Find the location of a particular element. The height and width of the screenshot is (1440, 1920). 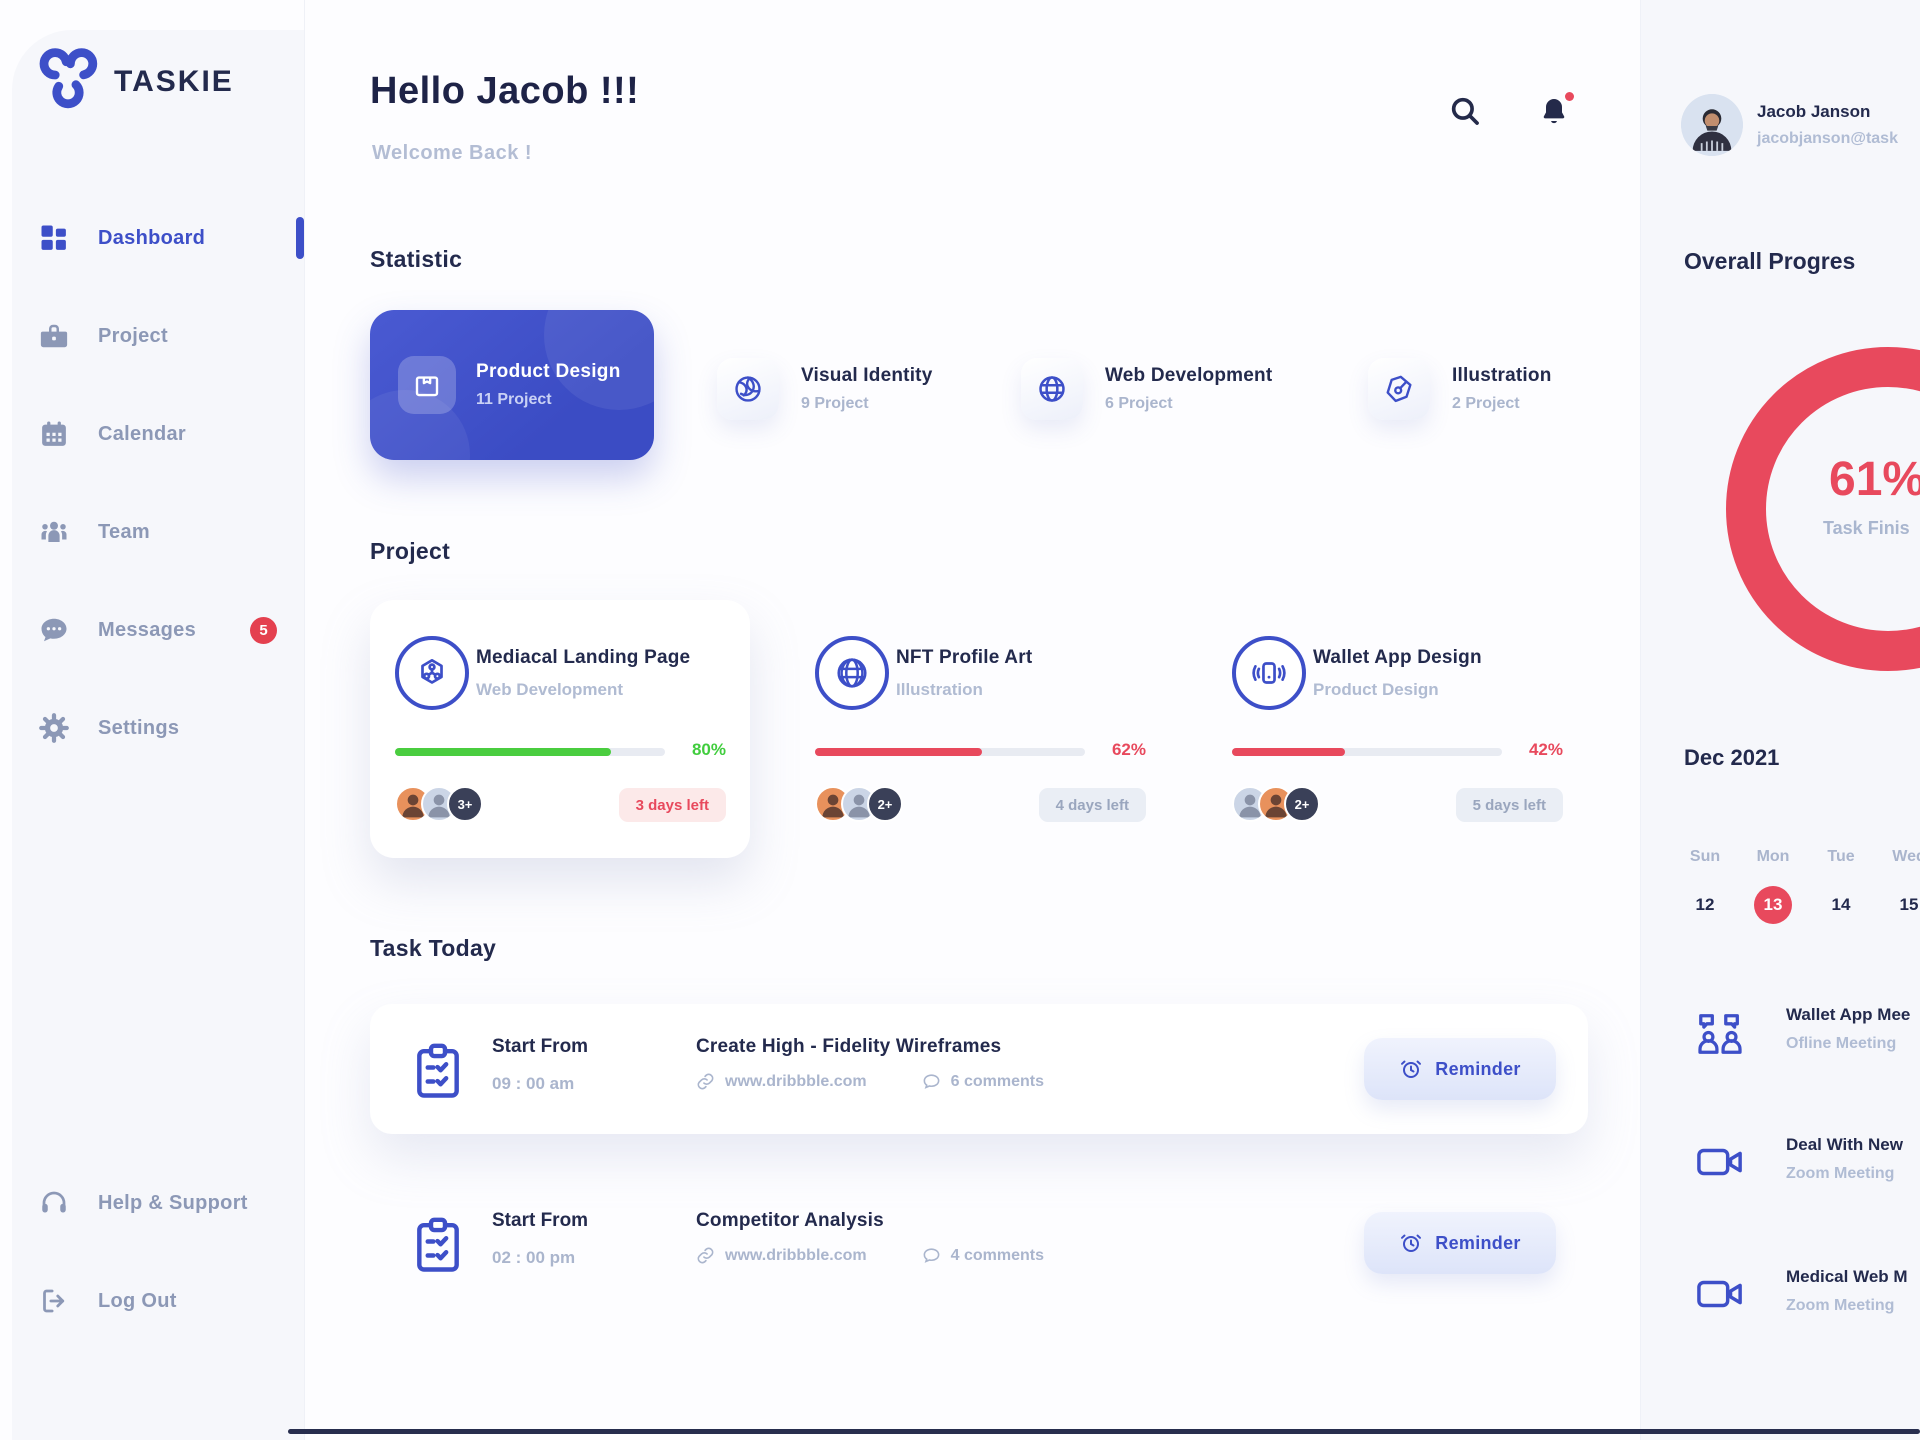

sidebar-item-messages: Messages 5 is located at coordinates (146, 630).